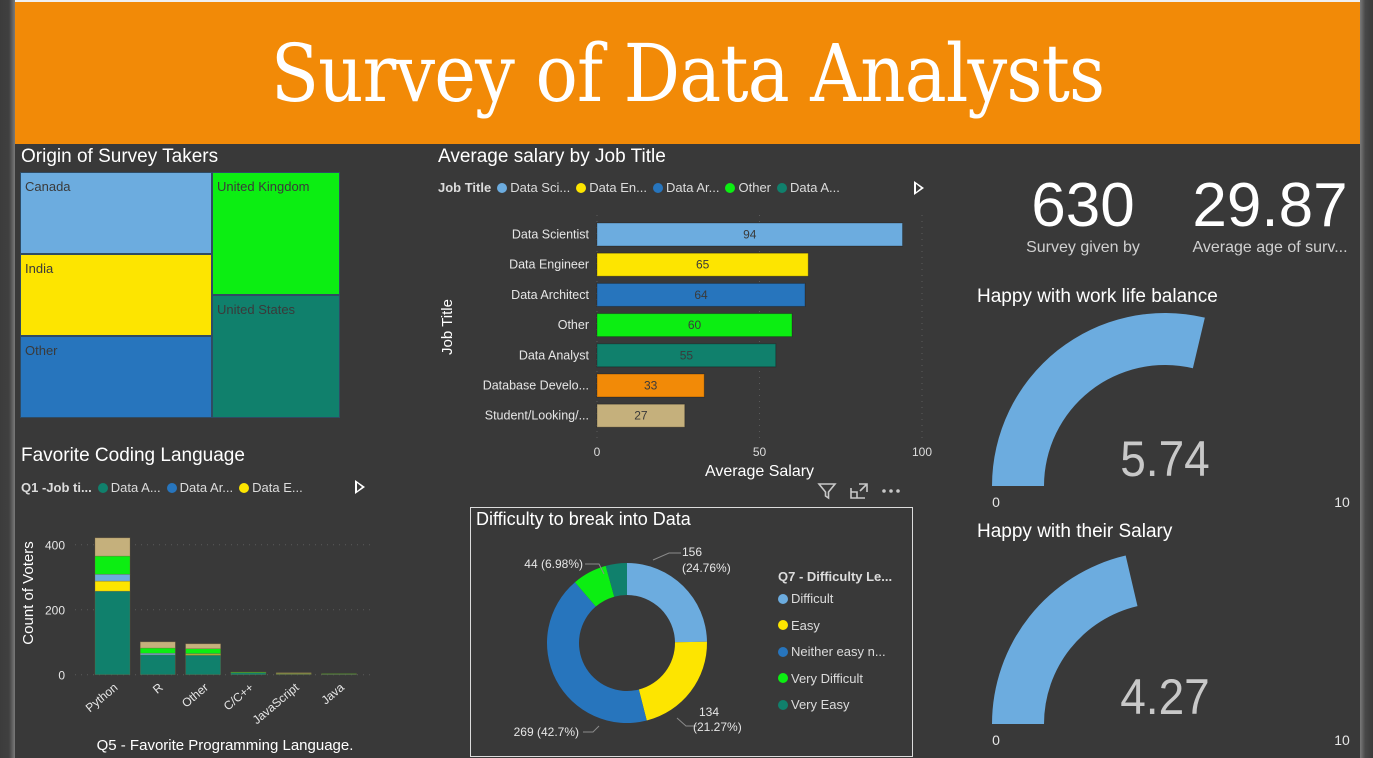 This screenshot has height=758, width=1373. What do you see at coordinates (1083, 247) in the screenshot?
I see `kpi-survey-count-label: Survey given by` at bounding box center [1083, 247].